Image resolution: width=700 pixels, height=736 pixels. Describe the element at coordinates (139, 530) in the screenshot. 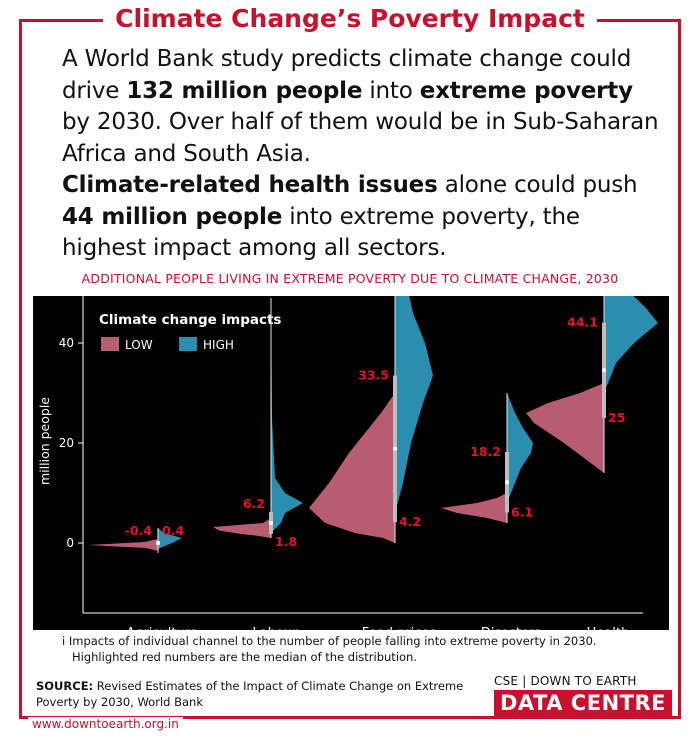

I see `median-label-low-1: -0.4` at that location.